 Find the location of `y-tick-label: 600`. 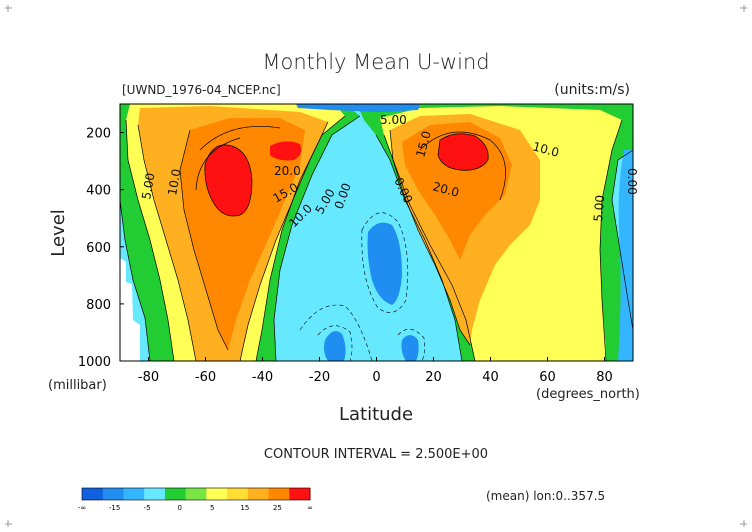

y-tick-label: 600 is located at coordinates (98, 248).